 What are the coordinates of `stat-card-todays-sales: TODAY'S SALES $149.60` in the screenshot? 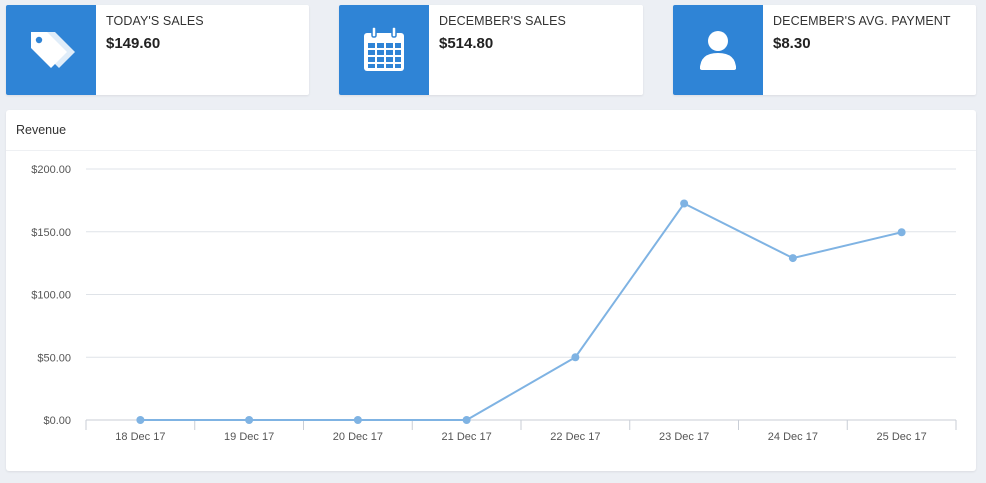 It's located at (157, 50).